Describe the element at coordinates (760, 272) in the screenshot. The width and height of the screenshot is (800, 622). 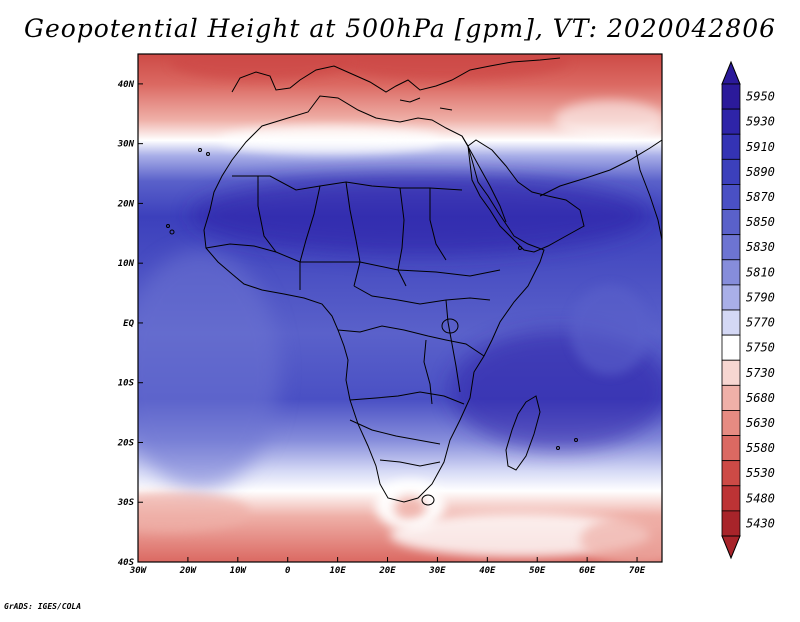
I see `colorbar-label: 5810` at that location.